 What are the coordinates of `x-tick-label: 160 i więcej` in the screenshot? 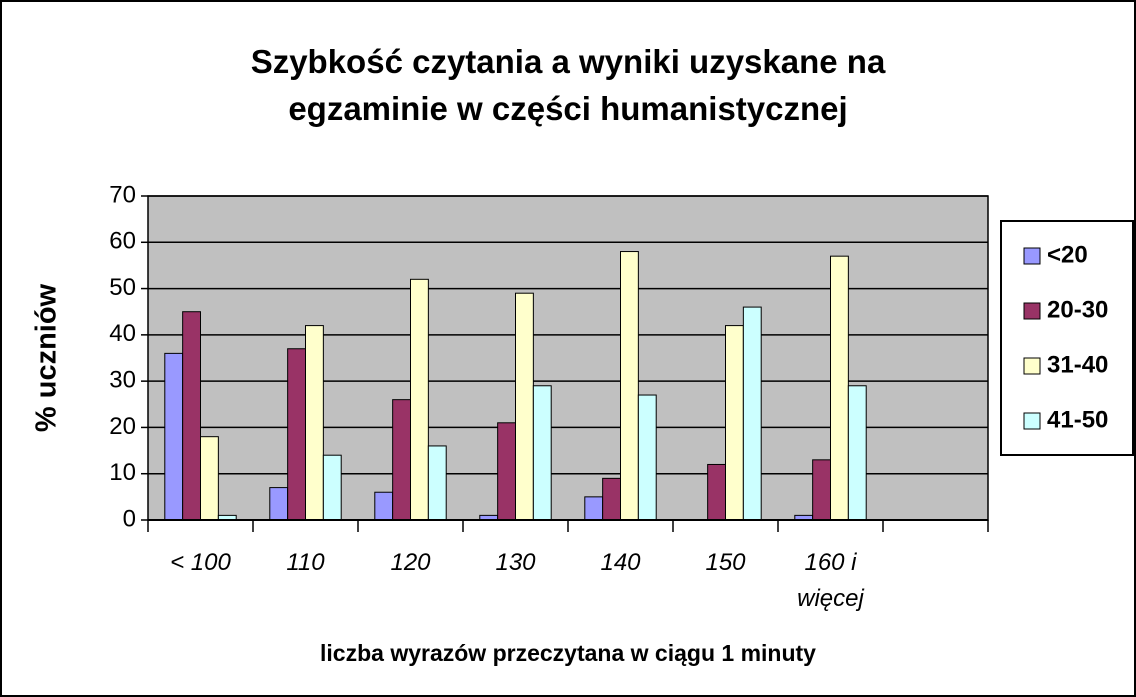 It's located at (830, 580).